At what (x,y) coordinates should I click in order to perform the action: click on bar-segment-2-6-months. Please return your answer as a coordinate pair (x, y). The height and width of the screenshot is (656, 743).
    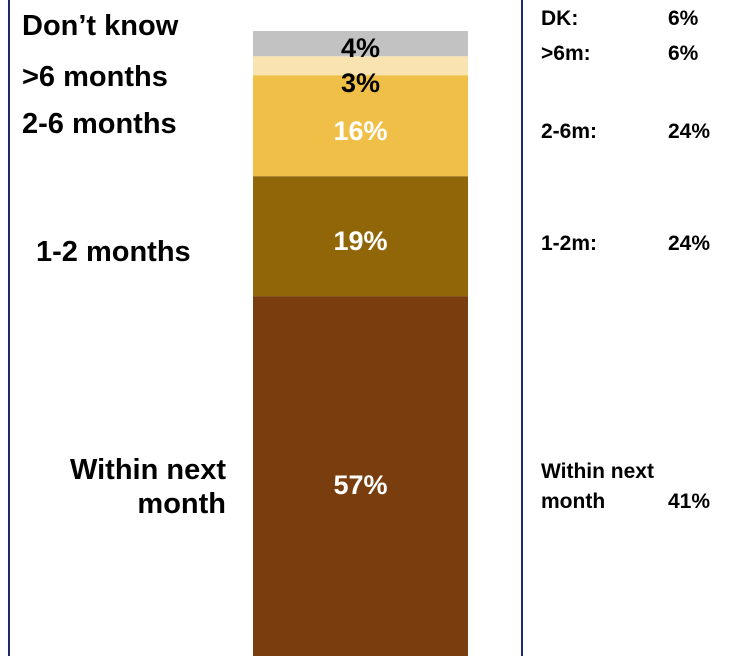
    Looking at the image, I should click on (360, 126).